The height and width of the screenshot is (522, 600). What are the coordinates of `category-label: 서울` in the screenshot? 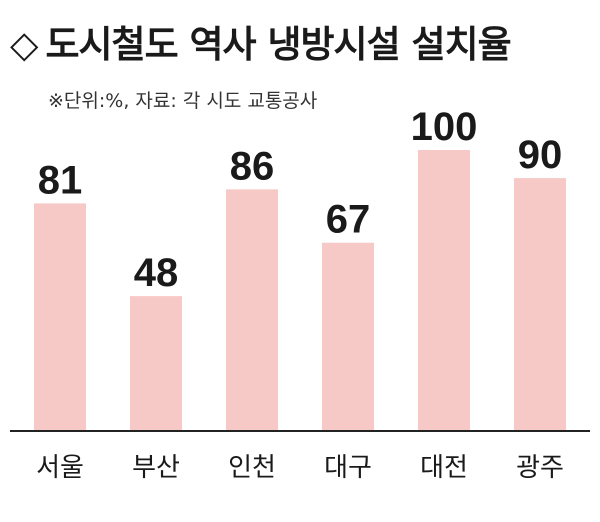 It's located at (60, 468).